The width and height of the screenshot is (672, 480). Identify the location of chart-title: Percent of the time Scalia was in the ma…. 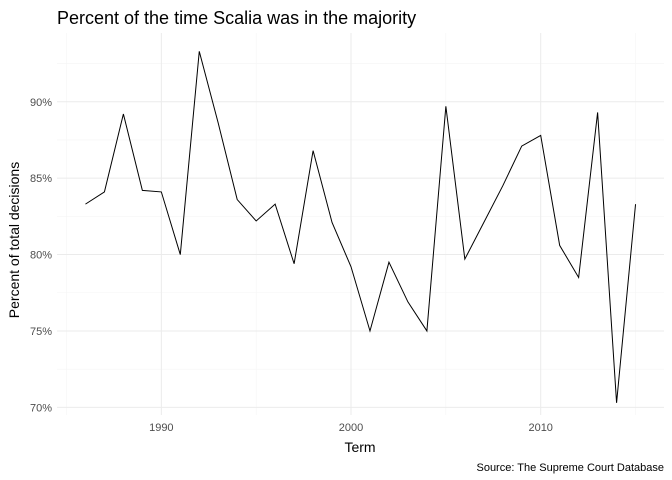
(236, 18).